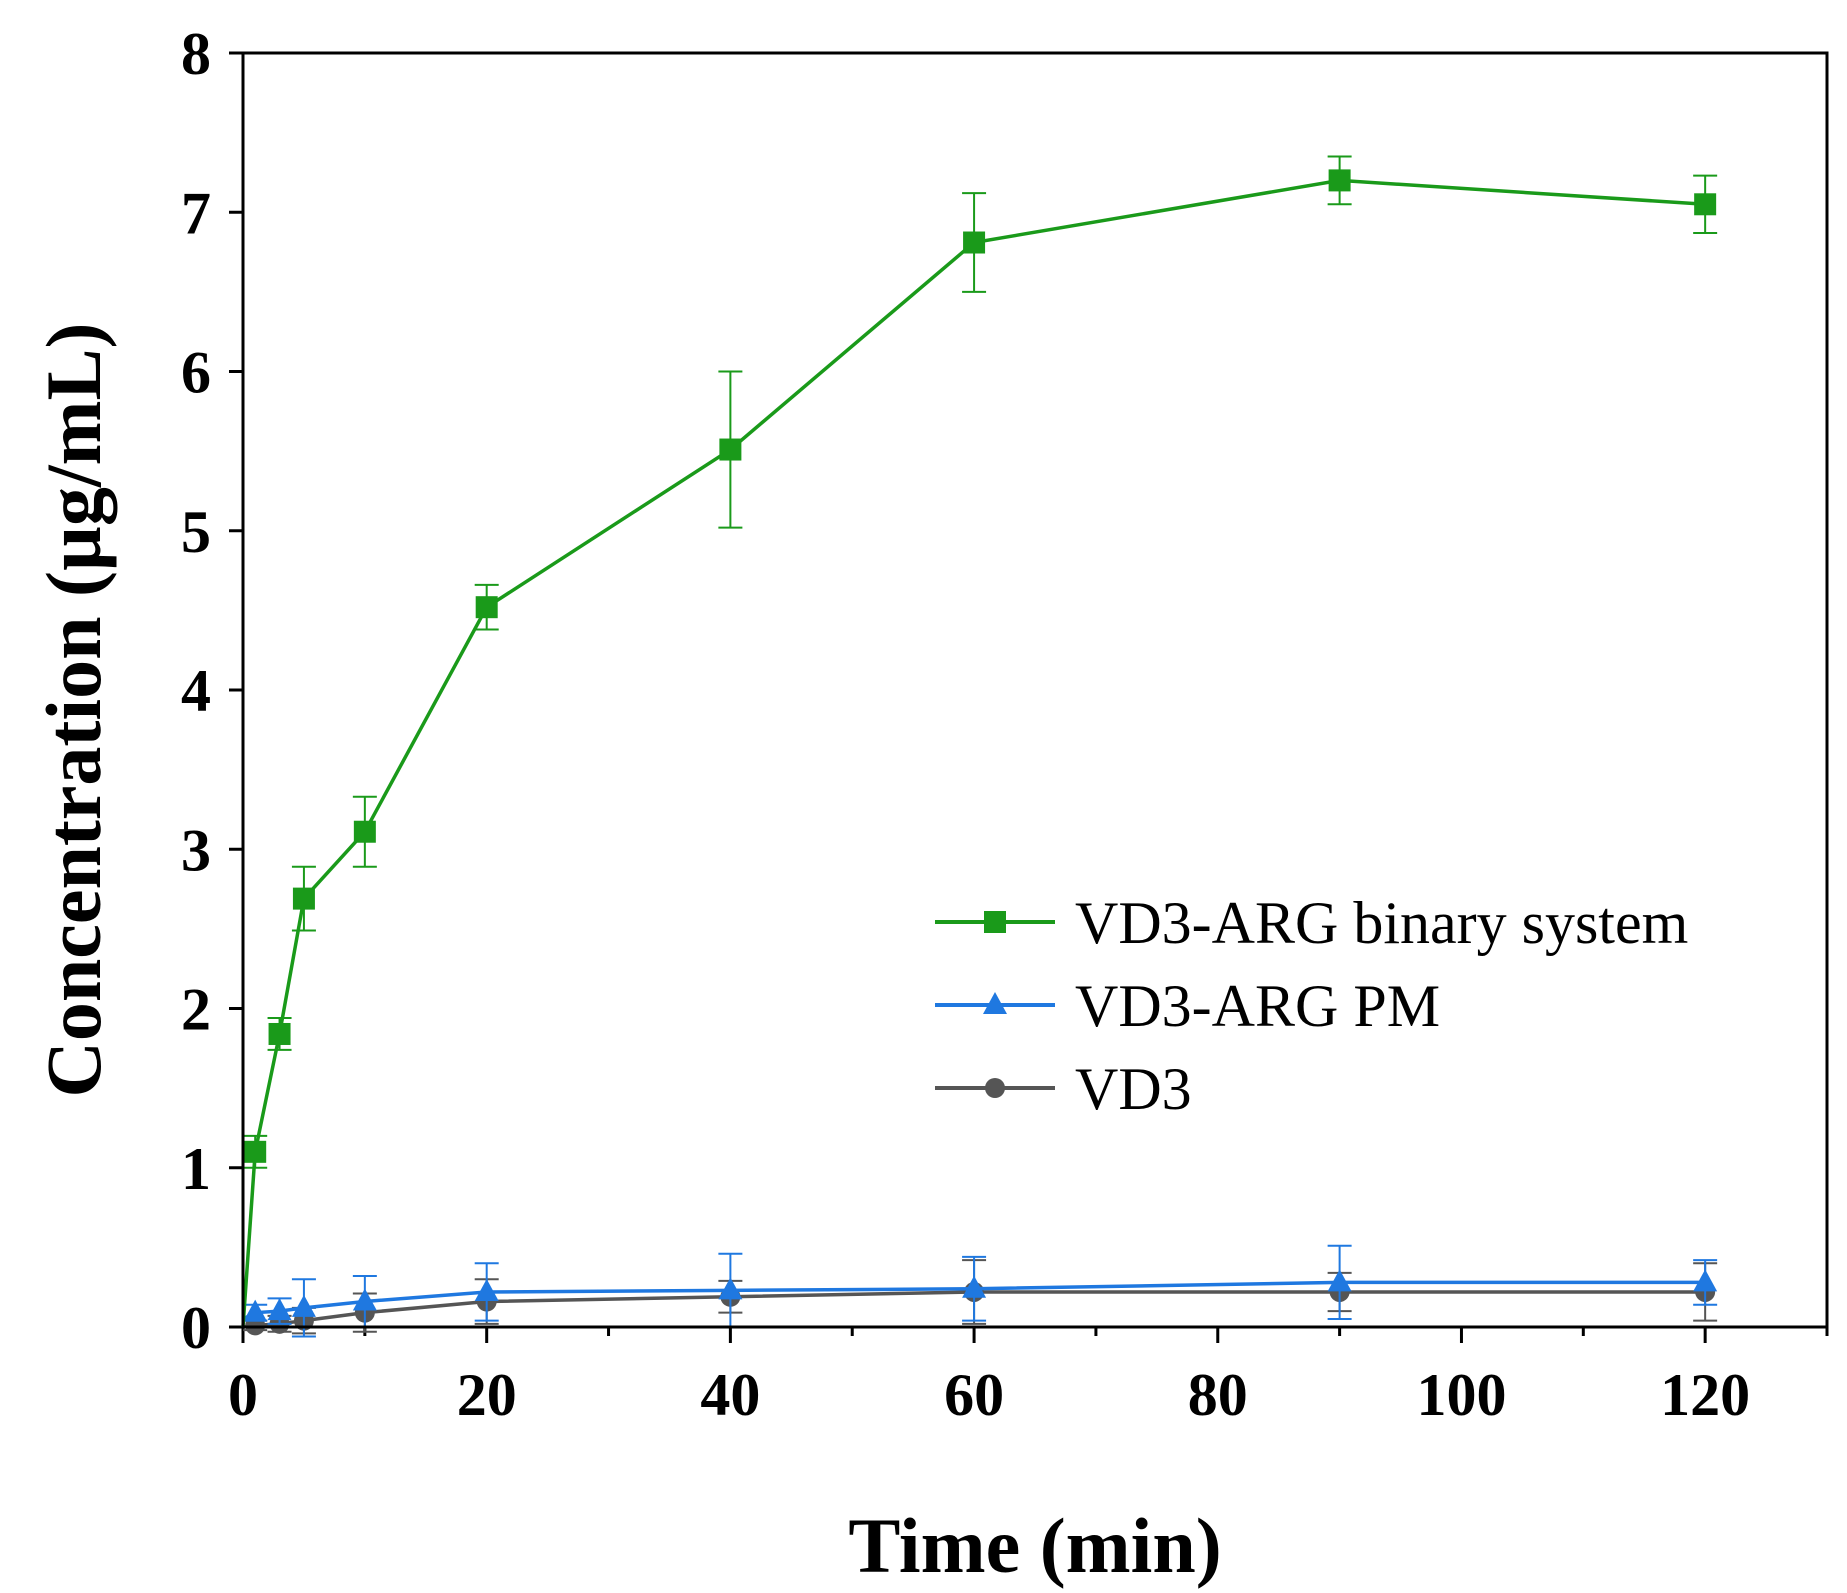 The image size is (1847, 1593). I want to click on x-tick-label: 80, so click(1218, 1395).